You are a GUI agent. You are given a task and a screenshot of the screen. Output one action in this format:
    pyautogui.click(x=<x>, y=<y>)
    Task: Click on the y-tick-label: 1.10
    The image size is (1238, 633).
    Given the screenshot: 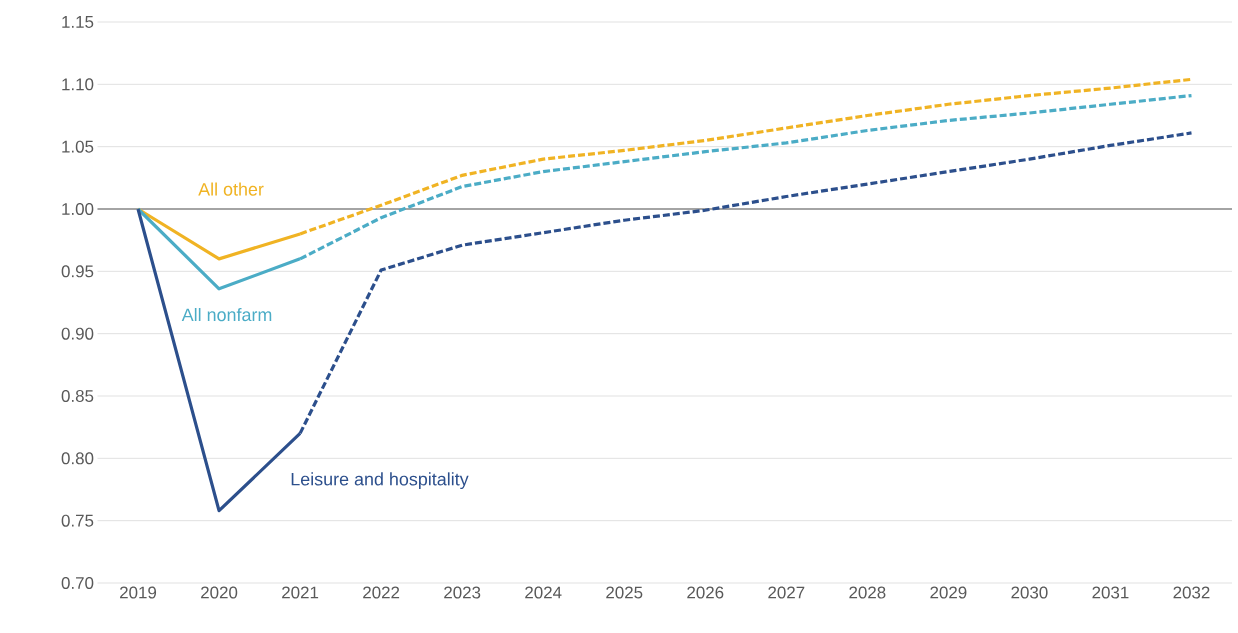 What is the action you would take?
    pyautogui.click(x=78, y=84)
    